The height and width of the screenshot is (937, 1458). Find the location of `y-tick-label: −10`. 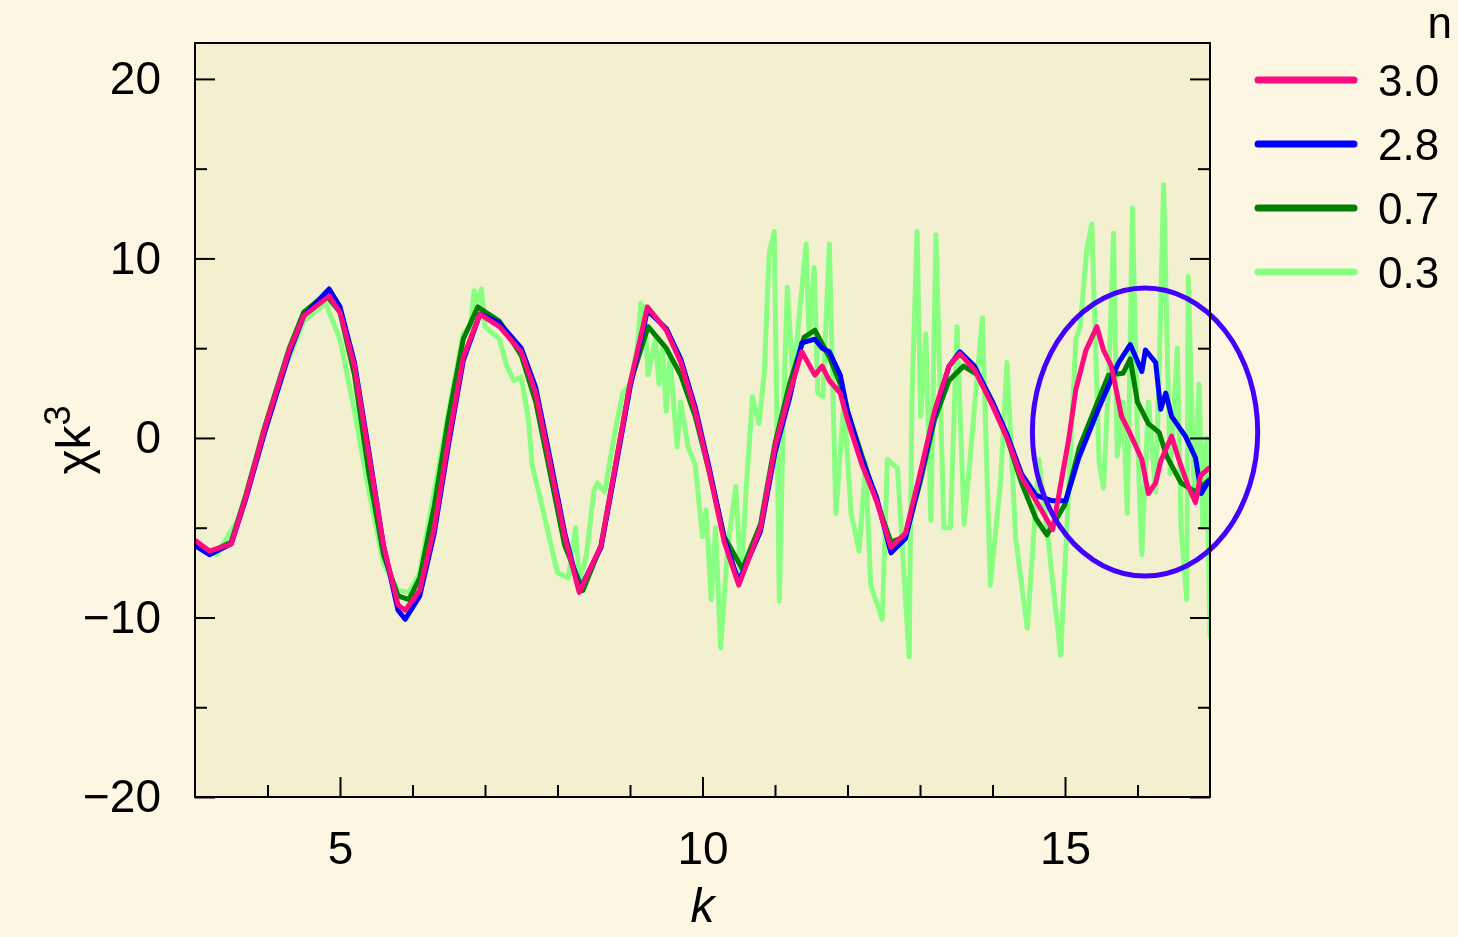

y-tick-label: −10 is located at coordinates (121, 616).